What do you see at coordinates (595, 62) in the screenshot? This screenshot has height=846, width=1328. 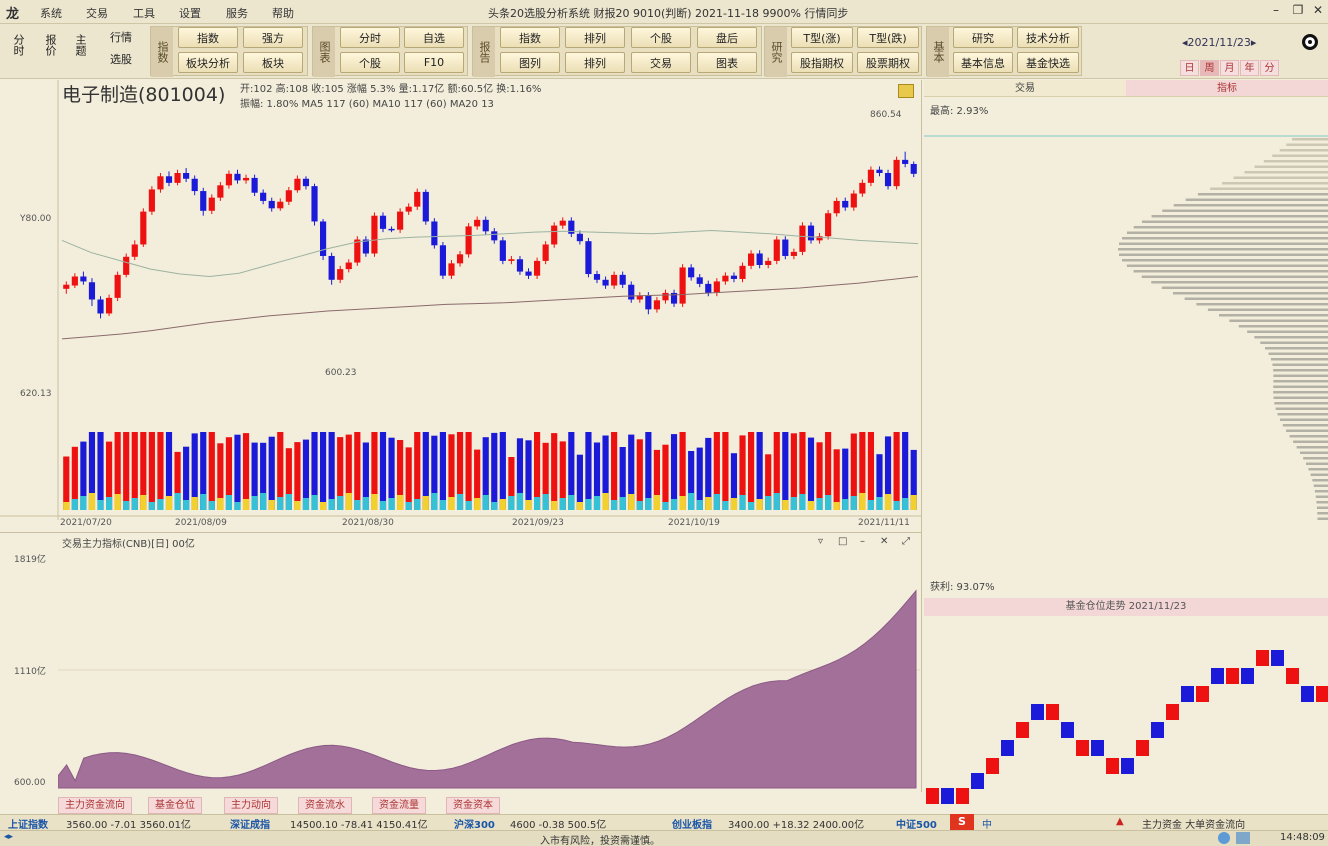 I see `btn-report-rank2: 排列` at bounding box center [595, 62].